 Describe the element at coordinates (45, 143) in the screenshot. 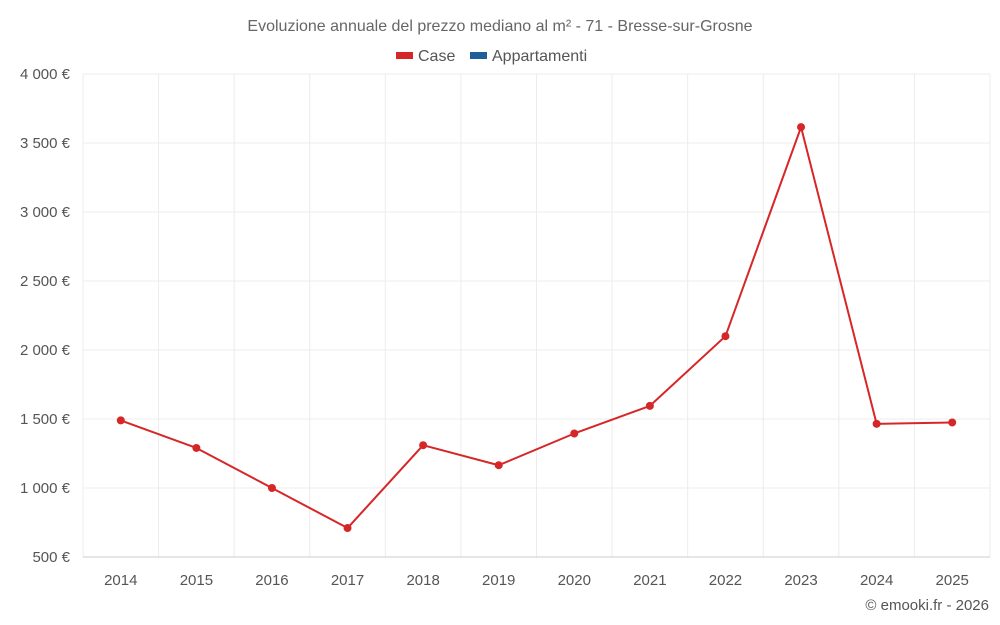

I see `y-tick-label: 3 500 €` at that location.